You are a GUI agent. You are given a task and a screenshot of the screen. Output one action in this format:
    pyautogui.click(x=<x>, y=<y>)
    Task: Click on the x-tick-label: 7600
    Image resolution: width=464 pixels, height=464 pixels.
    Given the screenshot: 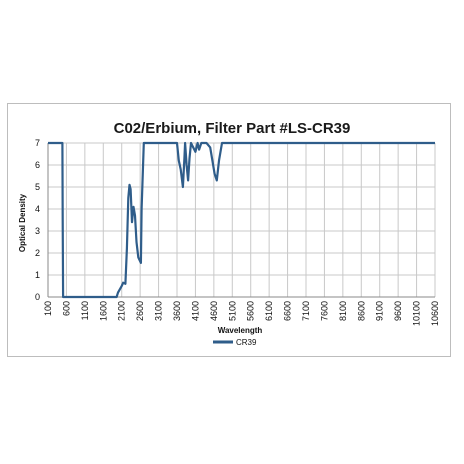 What is the action you would take?
    pyautogui.click(x=324, y=311)
    